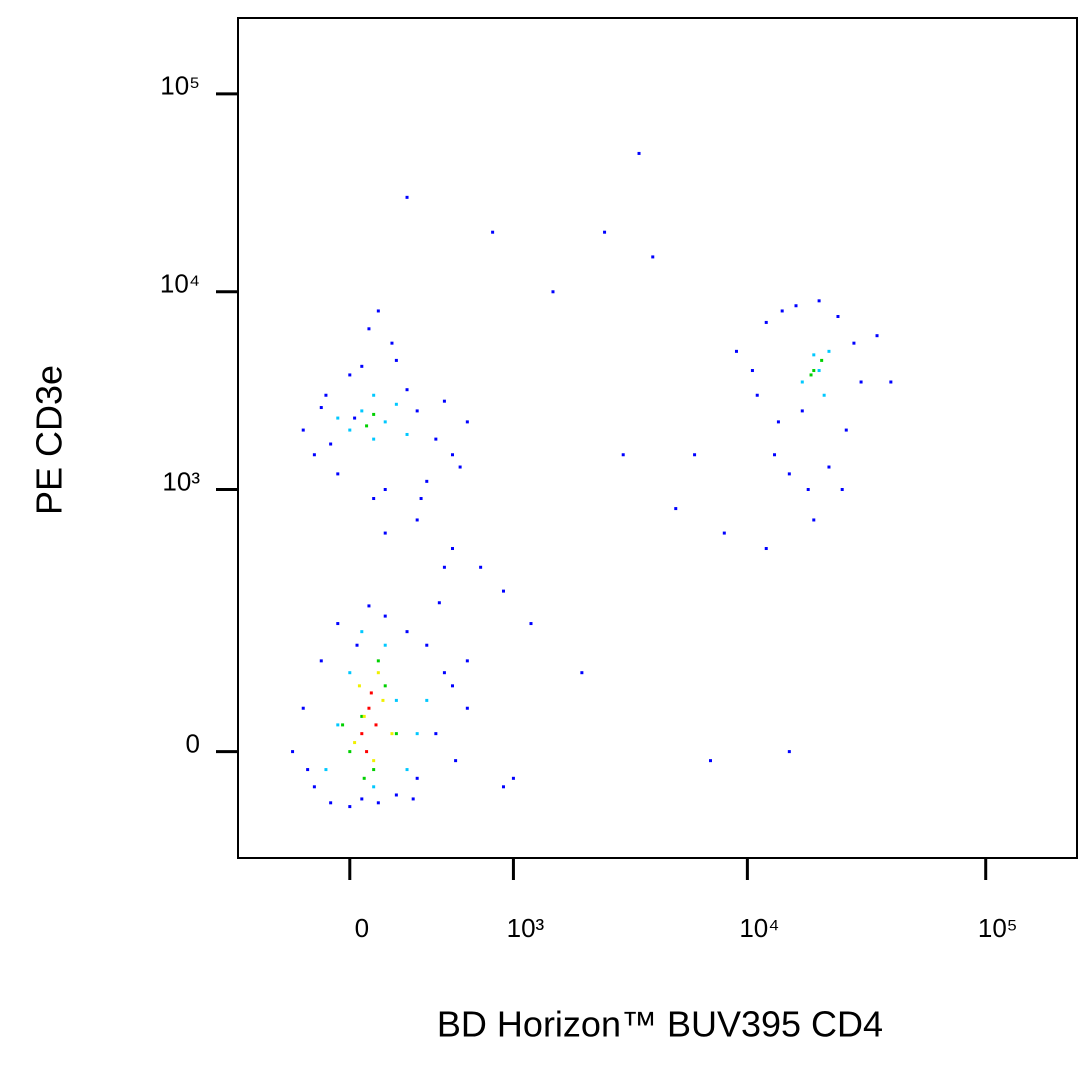 Image resolution: width=1086 pixels, height=1086 pixels. Describe the element at coordinates (181, 481) in the screenshot. I see `y-tick-label: 10³` at that location.